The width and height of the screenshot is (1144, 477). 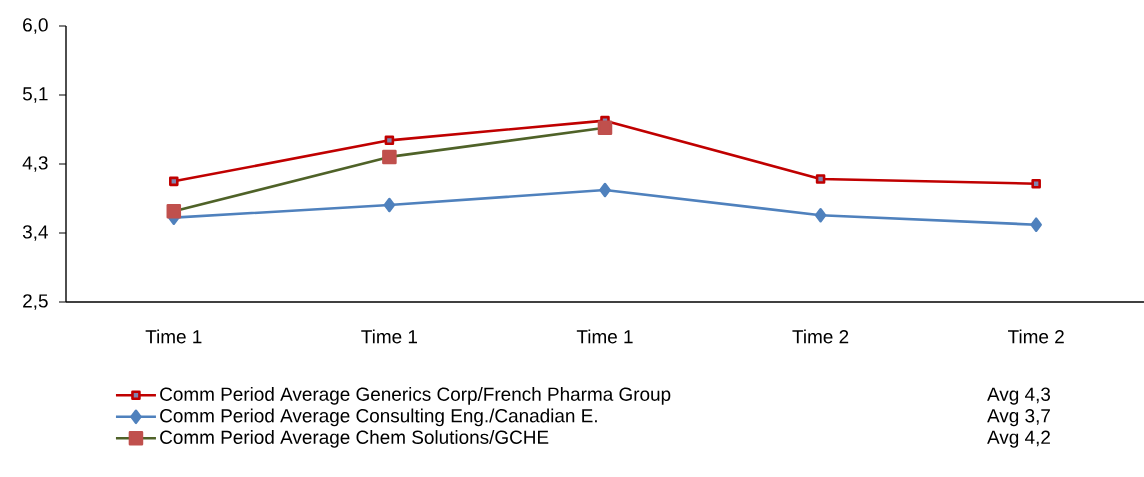 I want to click on y-tick-label: 2,5, so click(x=35, y=302).